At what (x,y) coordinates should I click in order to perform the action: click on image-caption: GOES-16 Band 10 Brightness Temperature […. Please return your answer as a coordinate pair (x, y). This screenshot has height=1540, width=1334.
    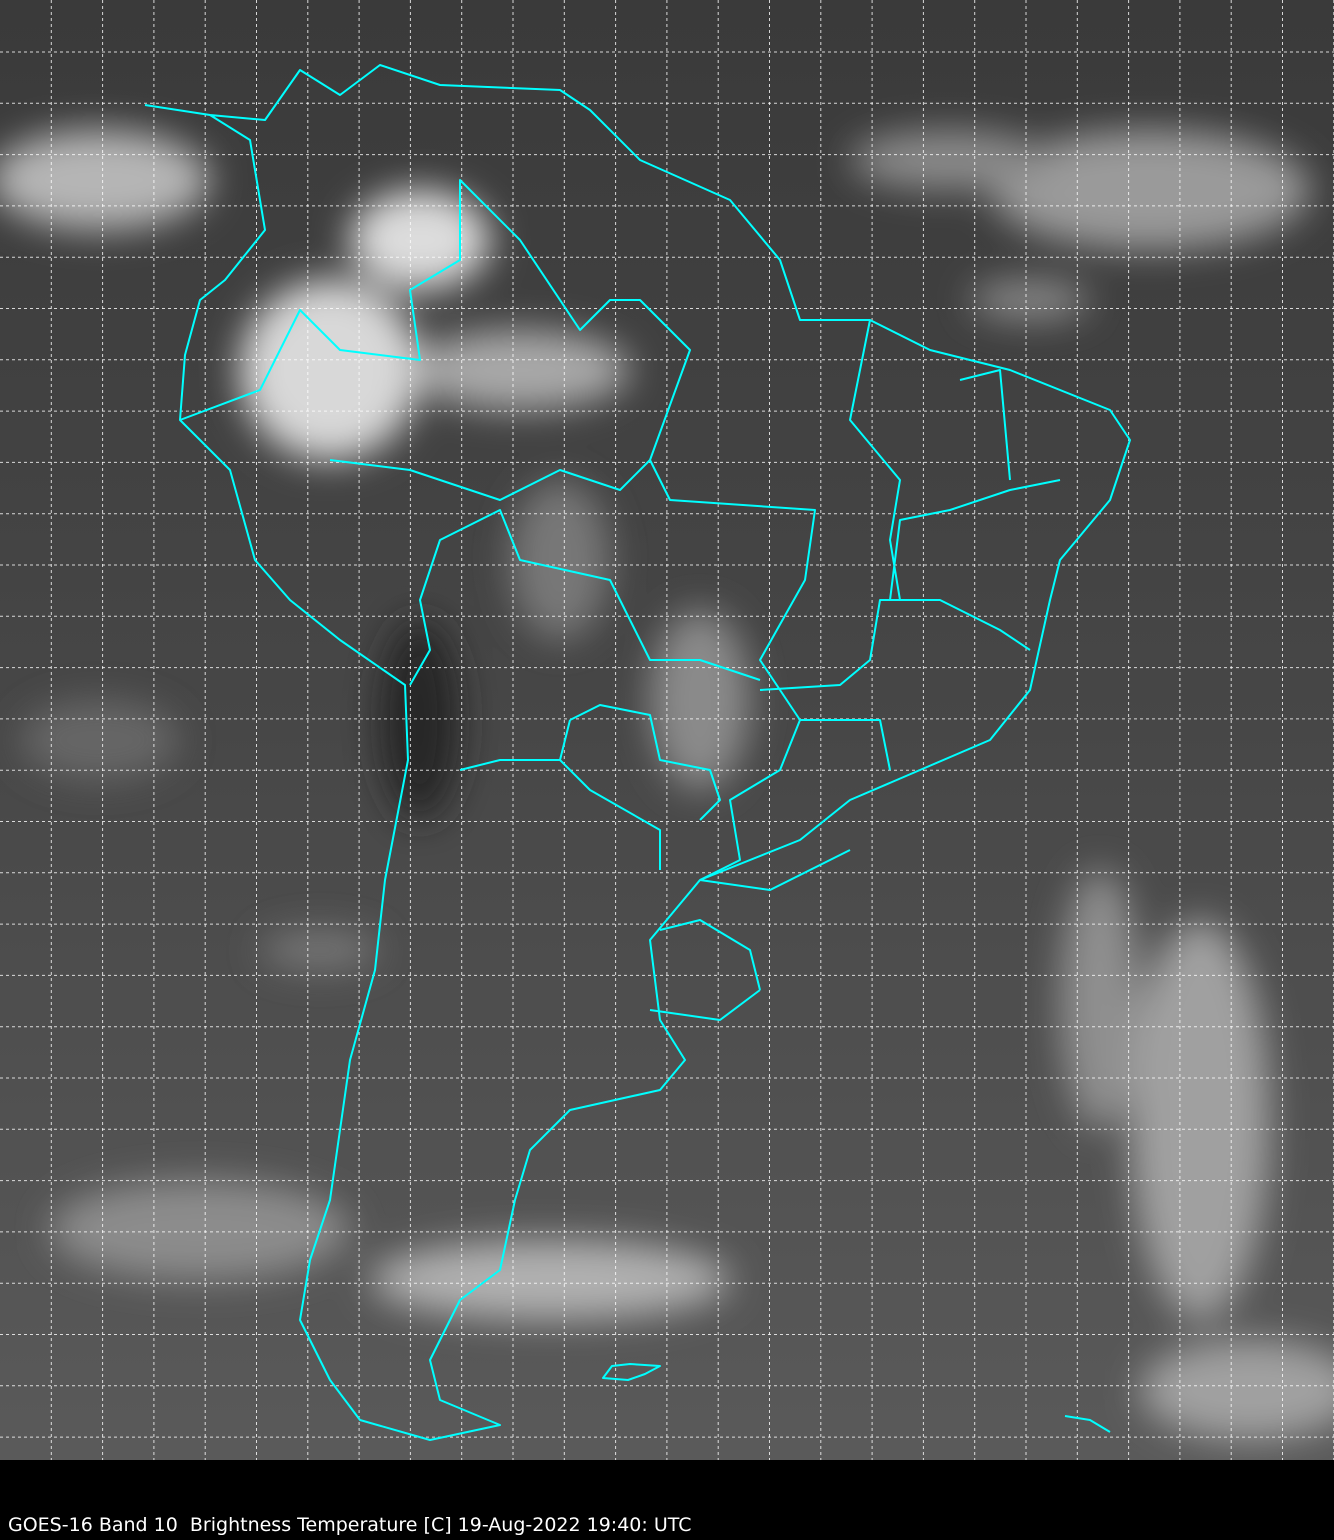
    Looking at the image, I should click on (350, 1525).